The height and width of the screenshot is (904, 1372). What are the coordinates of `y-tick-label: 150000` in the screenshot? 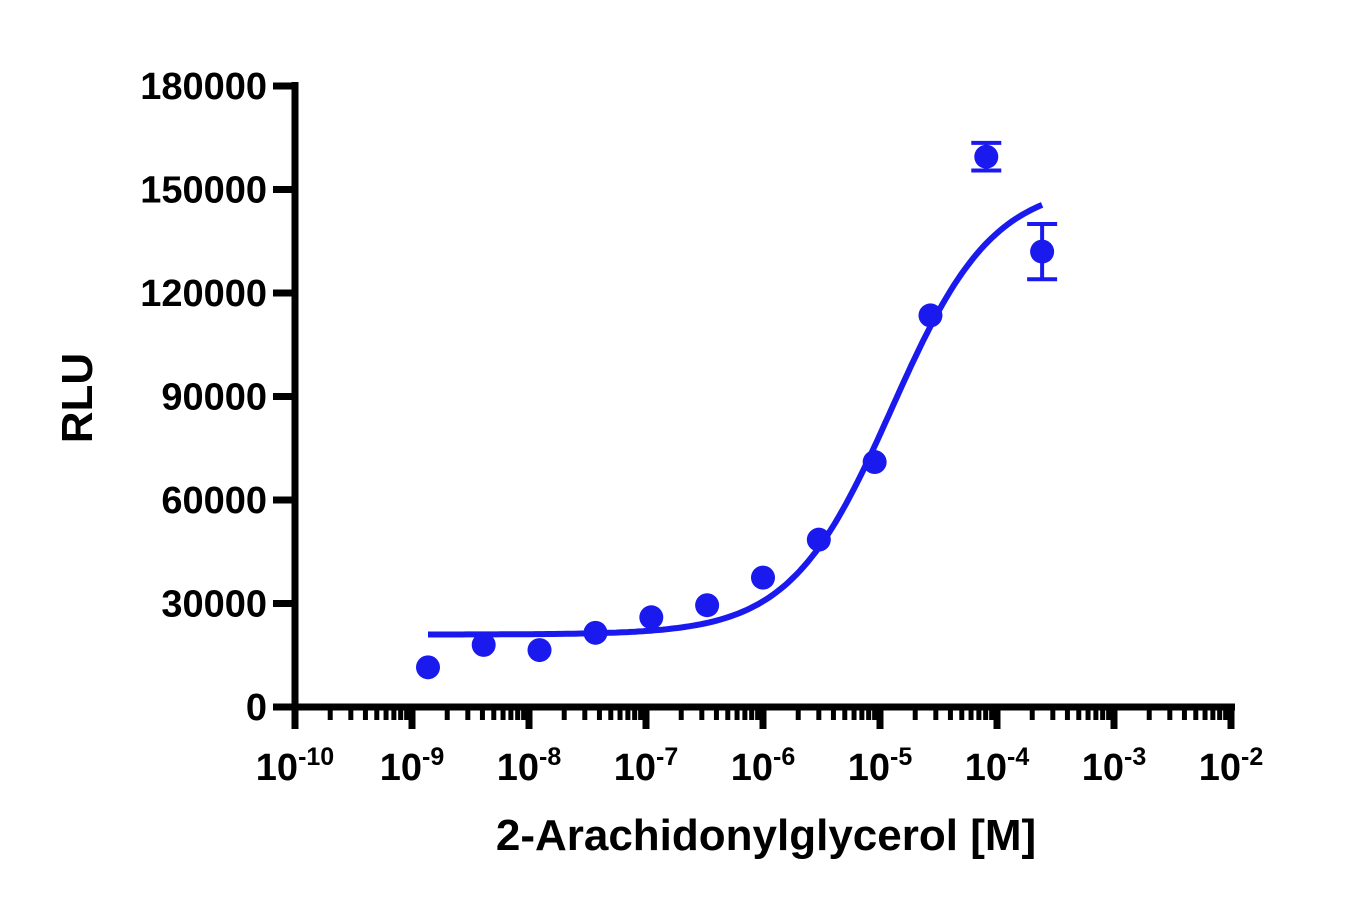 It's located at (203, 191).